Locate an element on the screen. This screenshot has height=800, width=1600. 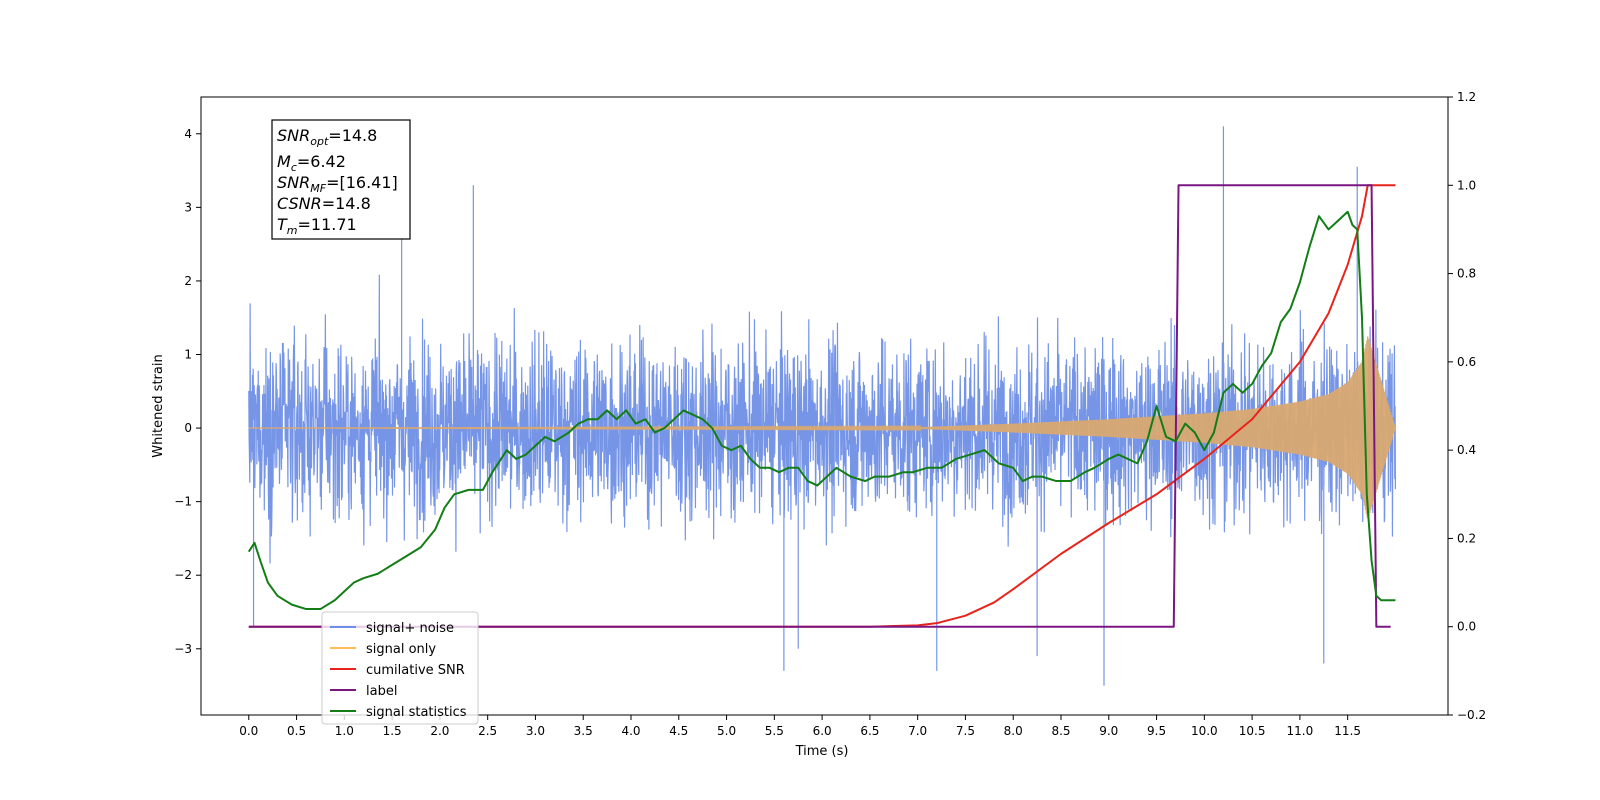
y-tick-label: 1 is located at coordinates (188, 355).